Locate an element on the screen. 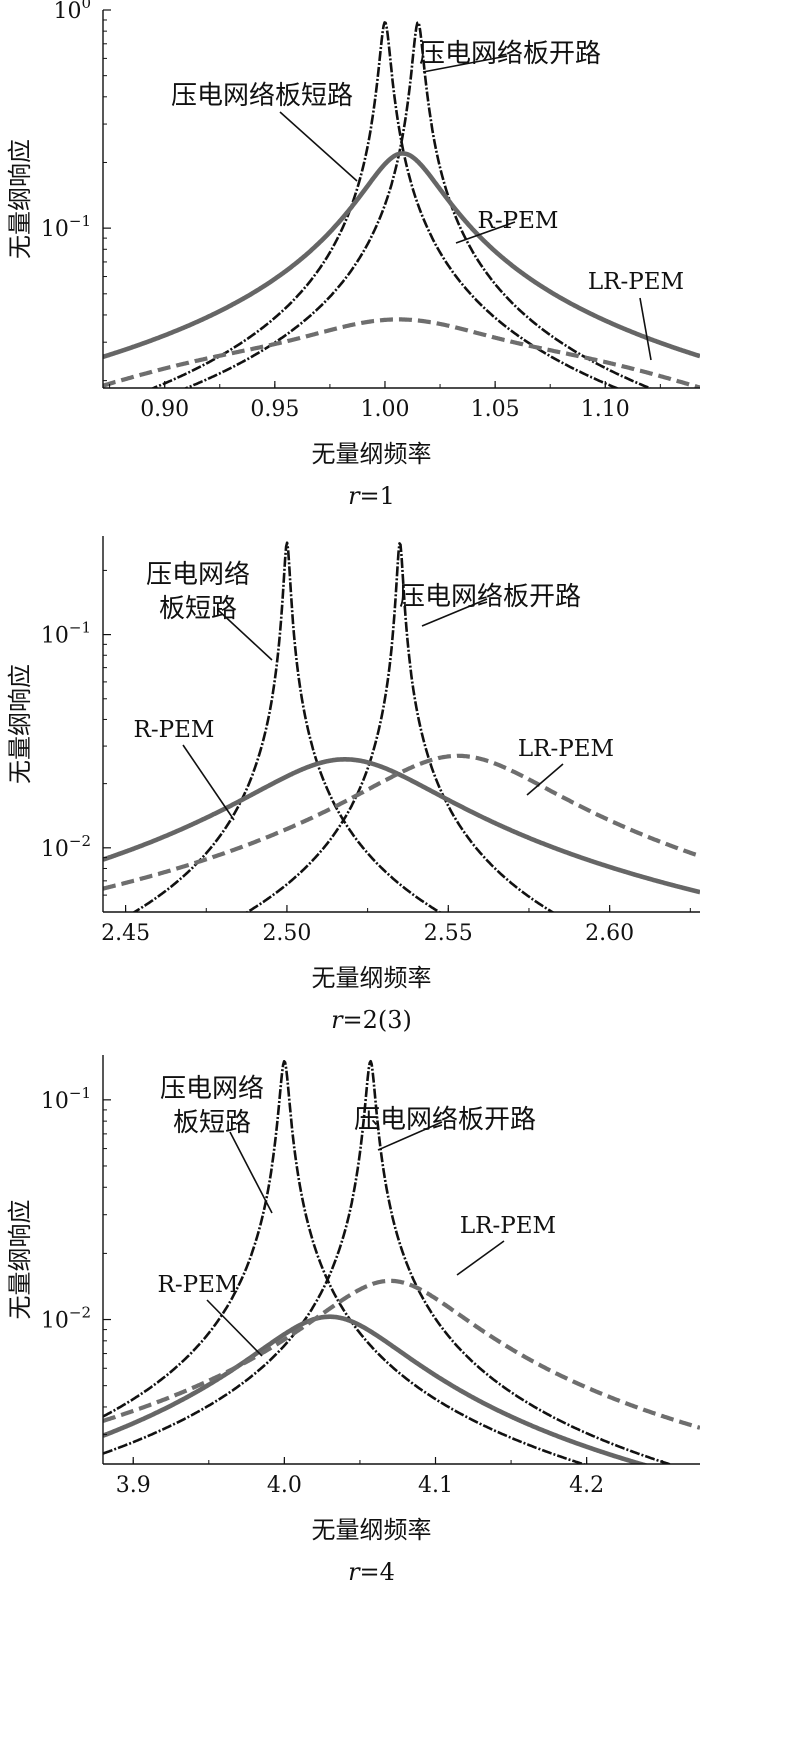  x-tick-label: 1.05 is located at coordinates (495, 409).